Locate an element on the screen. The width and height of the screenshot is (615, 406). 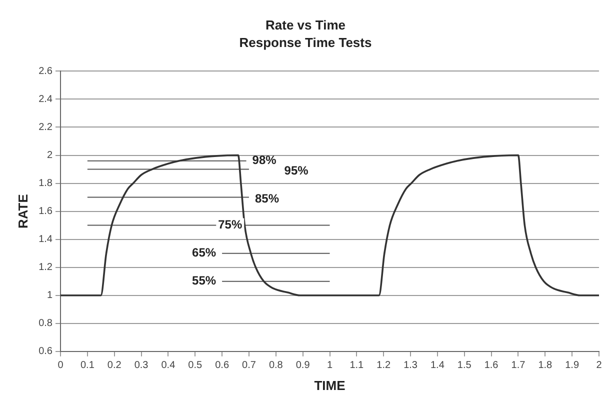
x-tick-label: 0 is located at coordinates (61, 366).